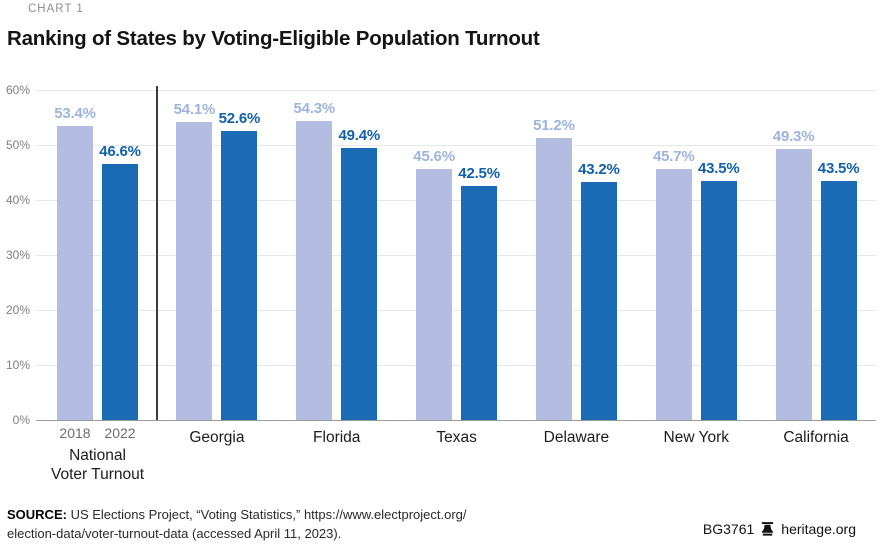 The width and height of the screenshot is (884, 548). What do you see at coordinates (576, 437) in the screenshot?
I see `x-axis-label-delaware: Delaware` at bounding box center [576, 437].